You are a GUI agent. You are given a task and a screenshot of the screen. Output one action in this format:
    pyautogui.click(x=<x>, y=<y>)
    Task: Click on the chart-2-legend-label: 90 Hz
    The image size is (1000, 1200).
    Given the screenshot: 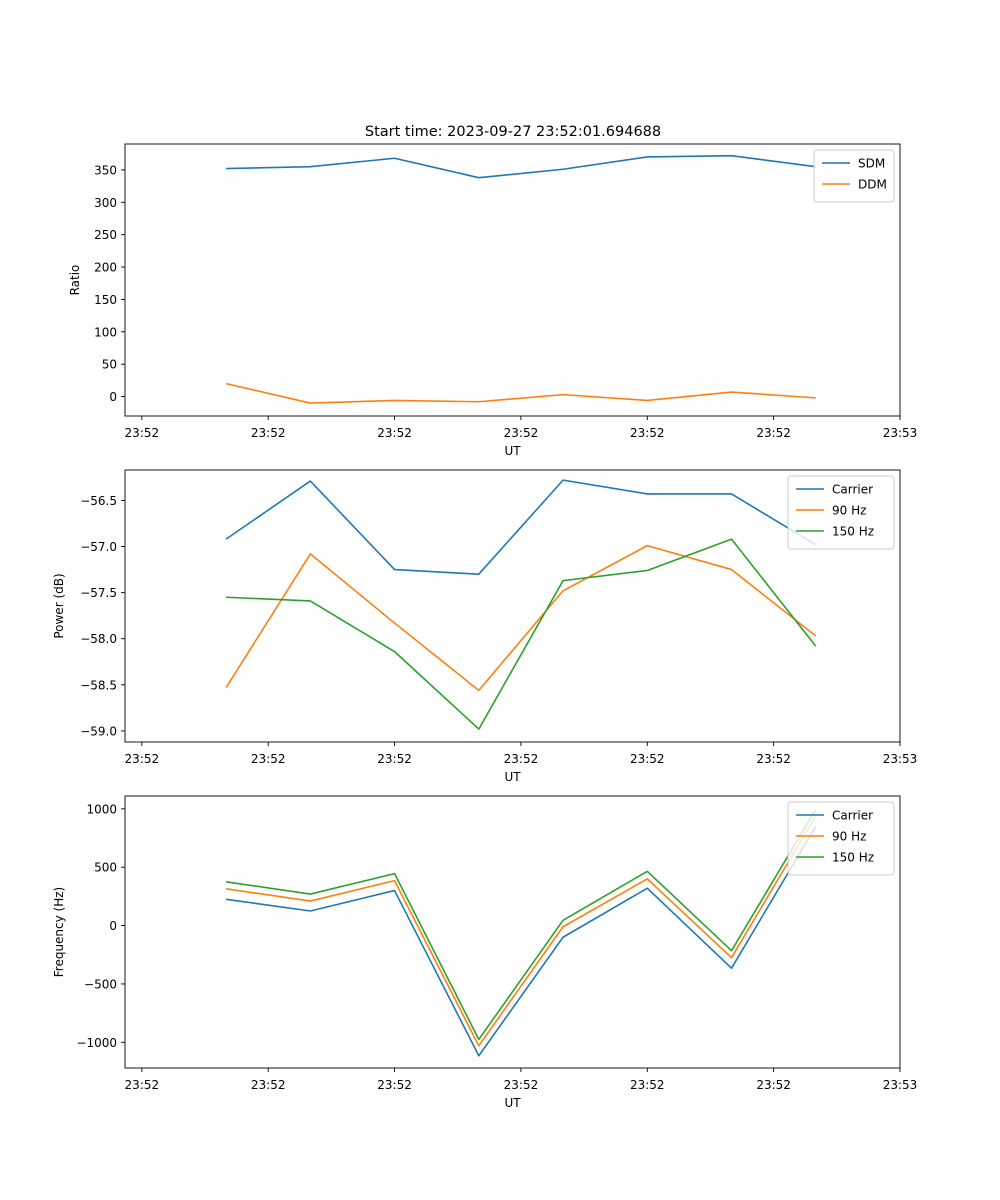 What is the action you would take?
    pyautogui.click(x=849, y=511)
    